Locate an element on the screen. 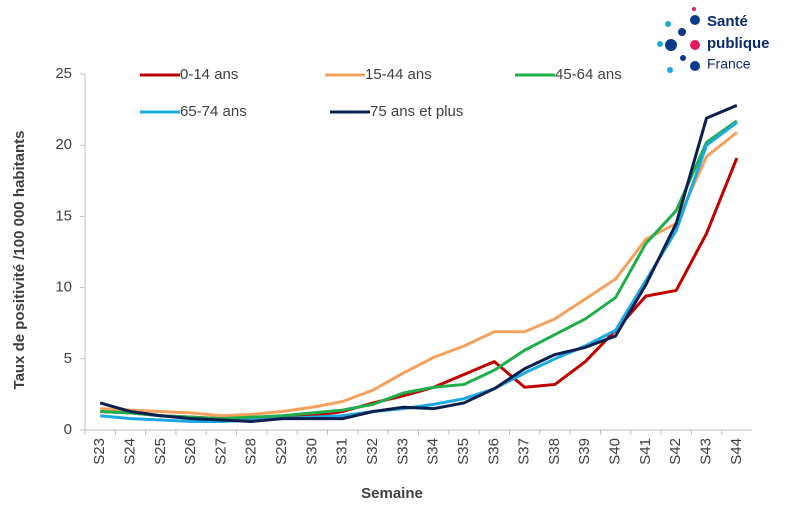  logo: Santé publique France is located at coordinates (713, 40).